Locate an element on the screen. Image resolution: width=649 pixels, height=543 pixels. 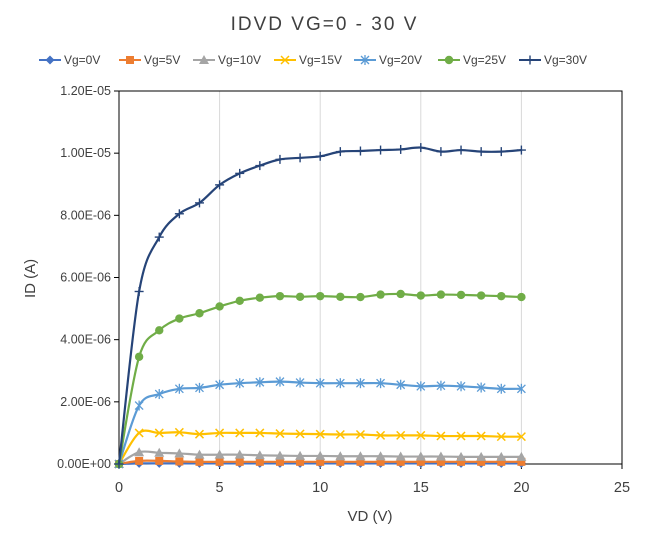
series-vg15v is located at coordinates (320, 448).